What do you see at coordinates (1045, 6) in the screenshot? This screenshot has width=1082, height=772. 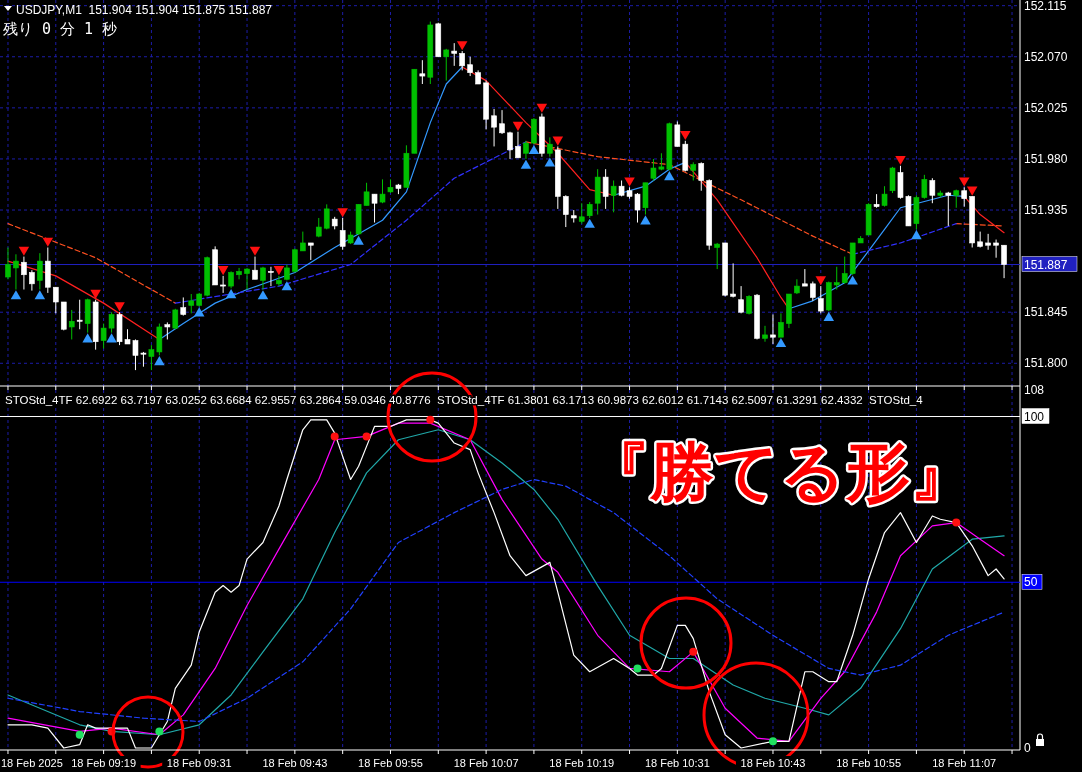 I see `y-tick-label: 152.115` at bounding box center [1045, 6].